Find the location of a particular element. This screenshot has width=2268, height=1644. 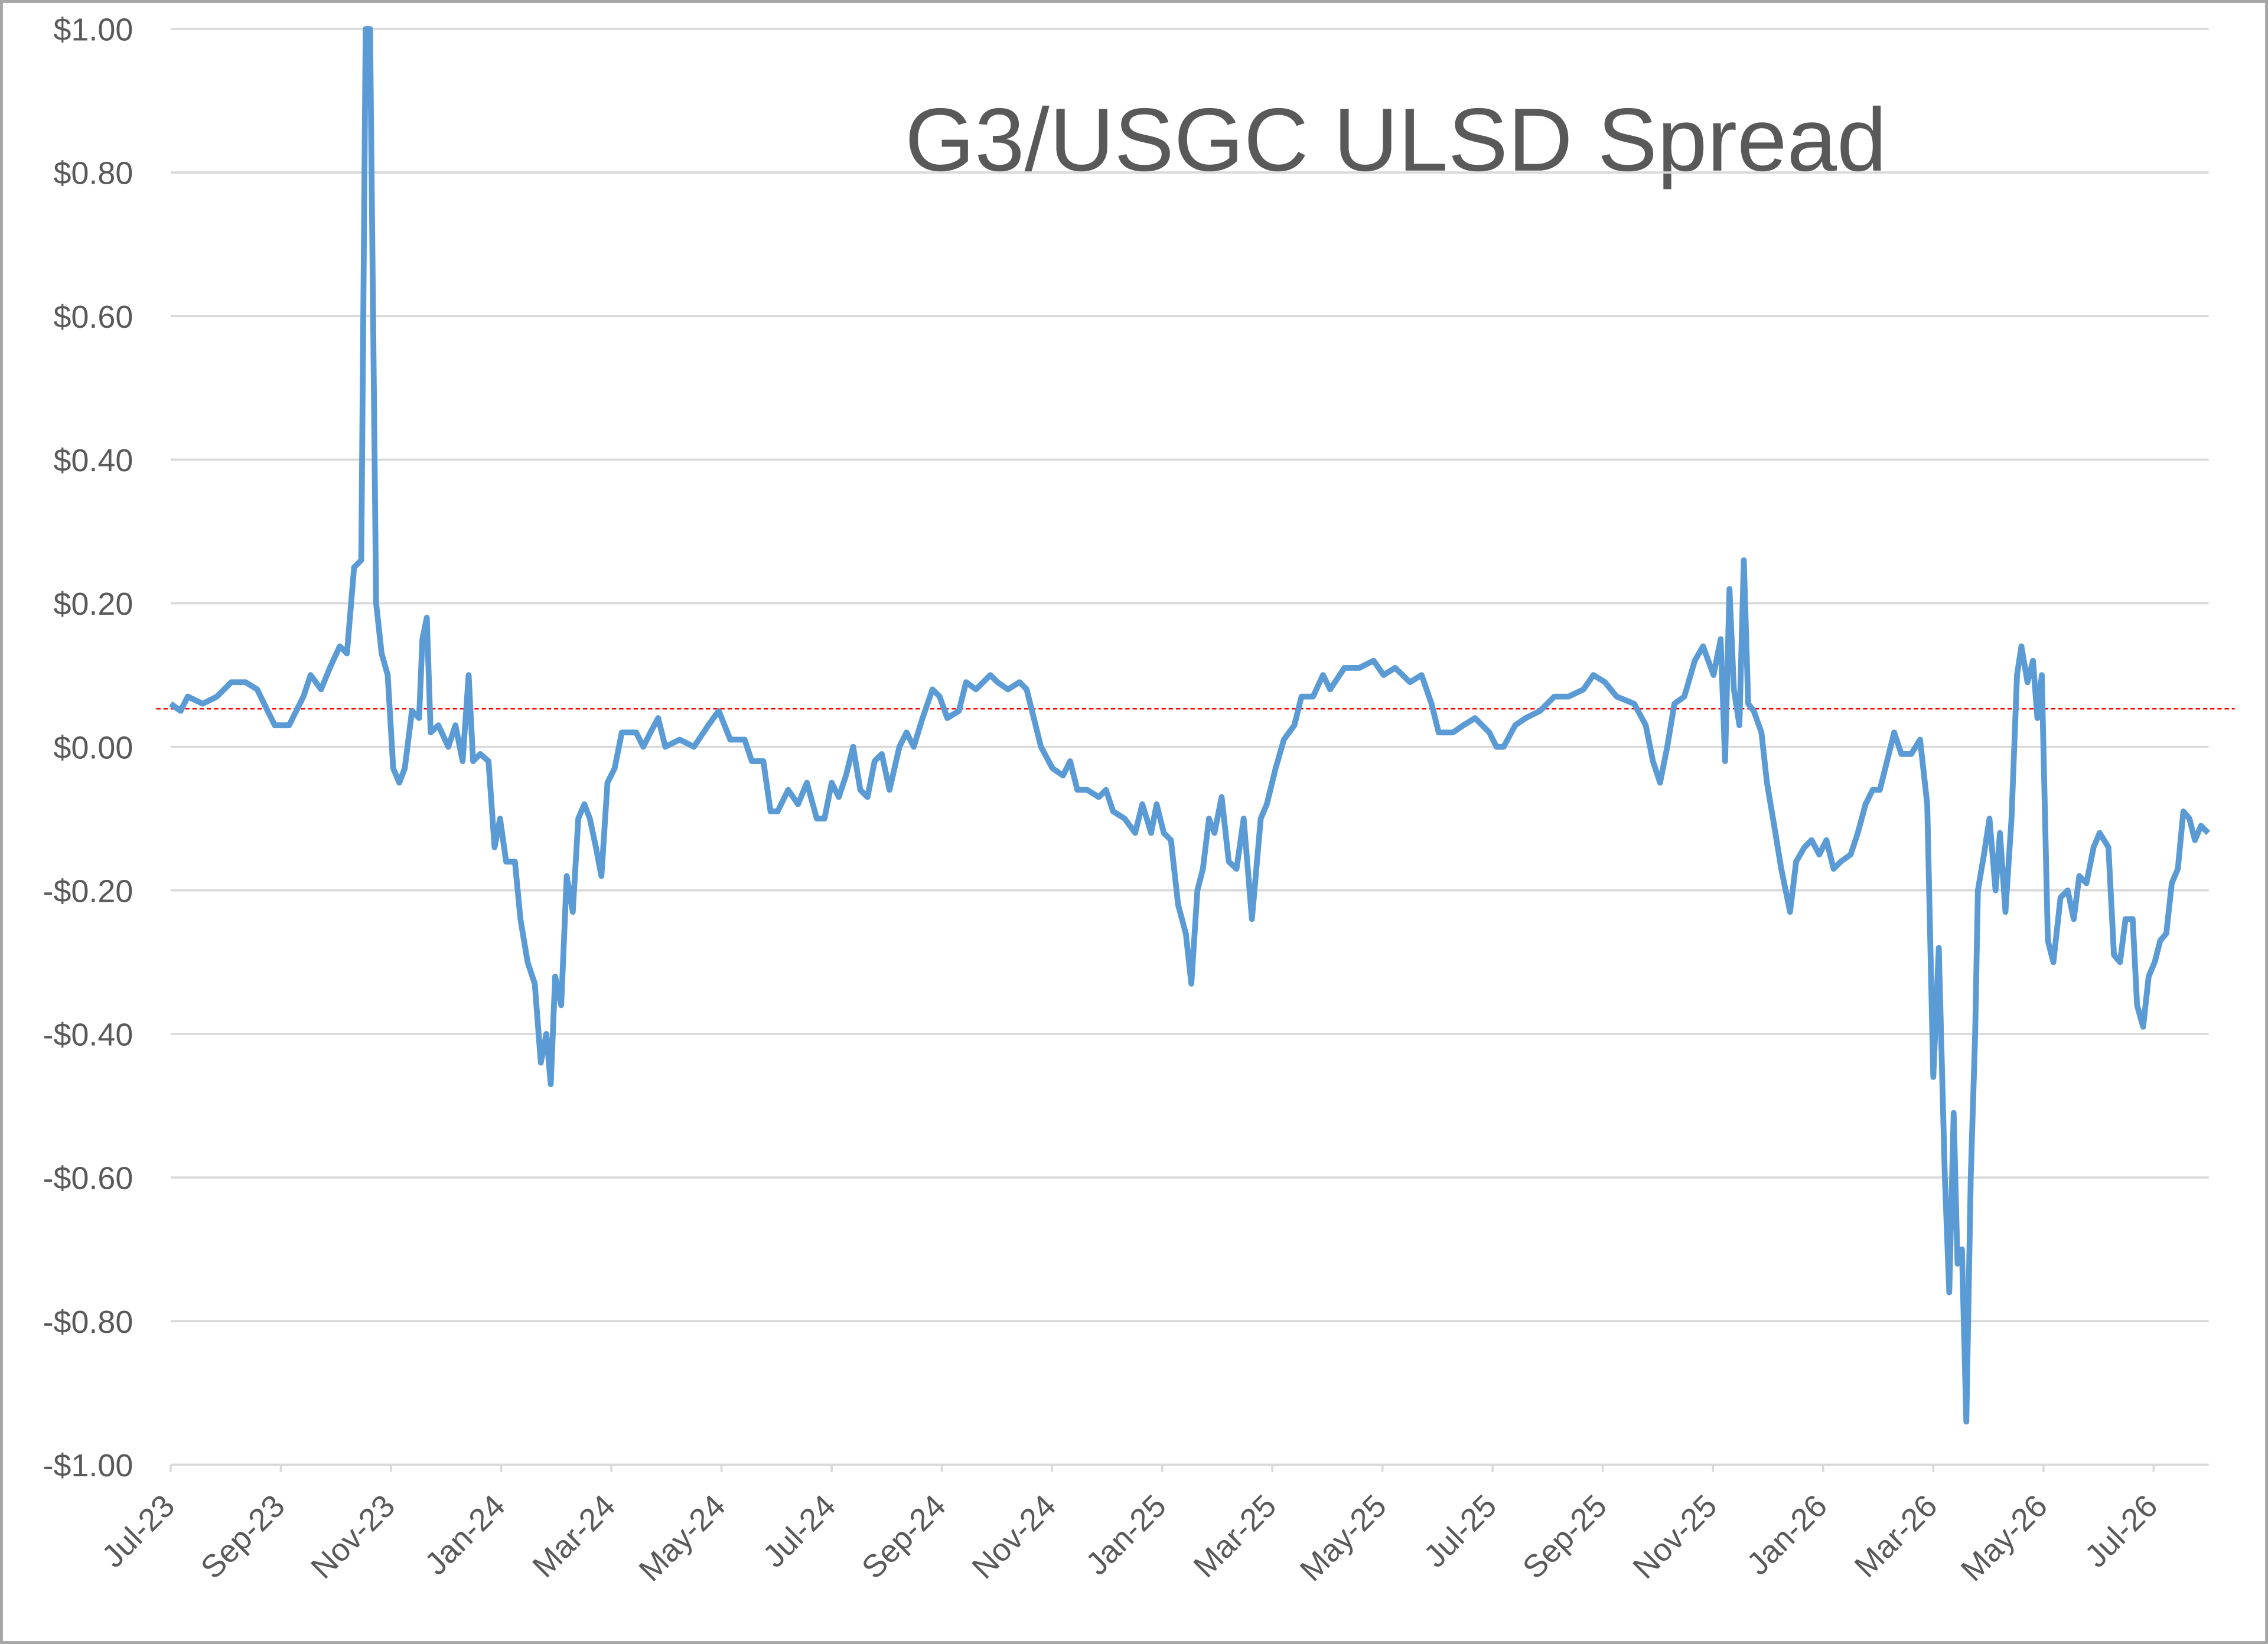

y-tick-label: -$0.40 is located at coordinates (88, 1035).